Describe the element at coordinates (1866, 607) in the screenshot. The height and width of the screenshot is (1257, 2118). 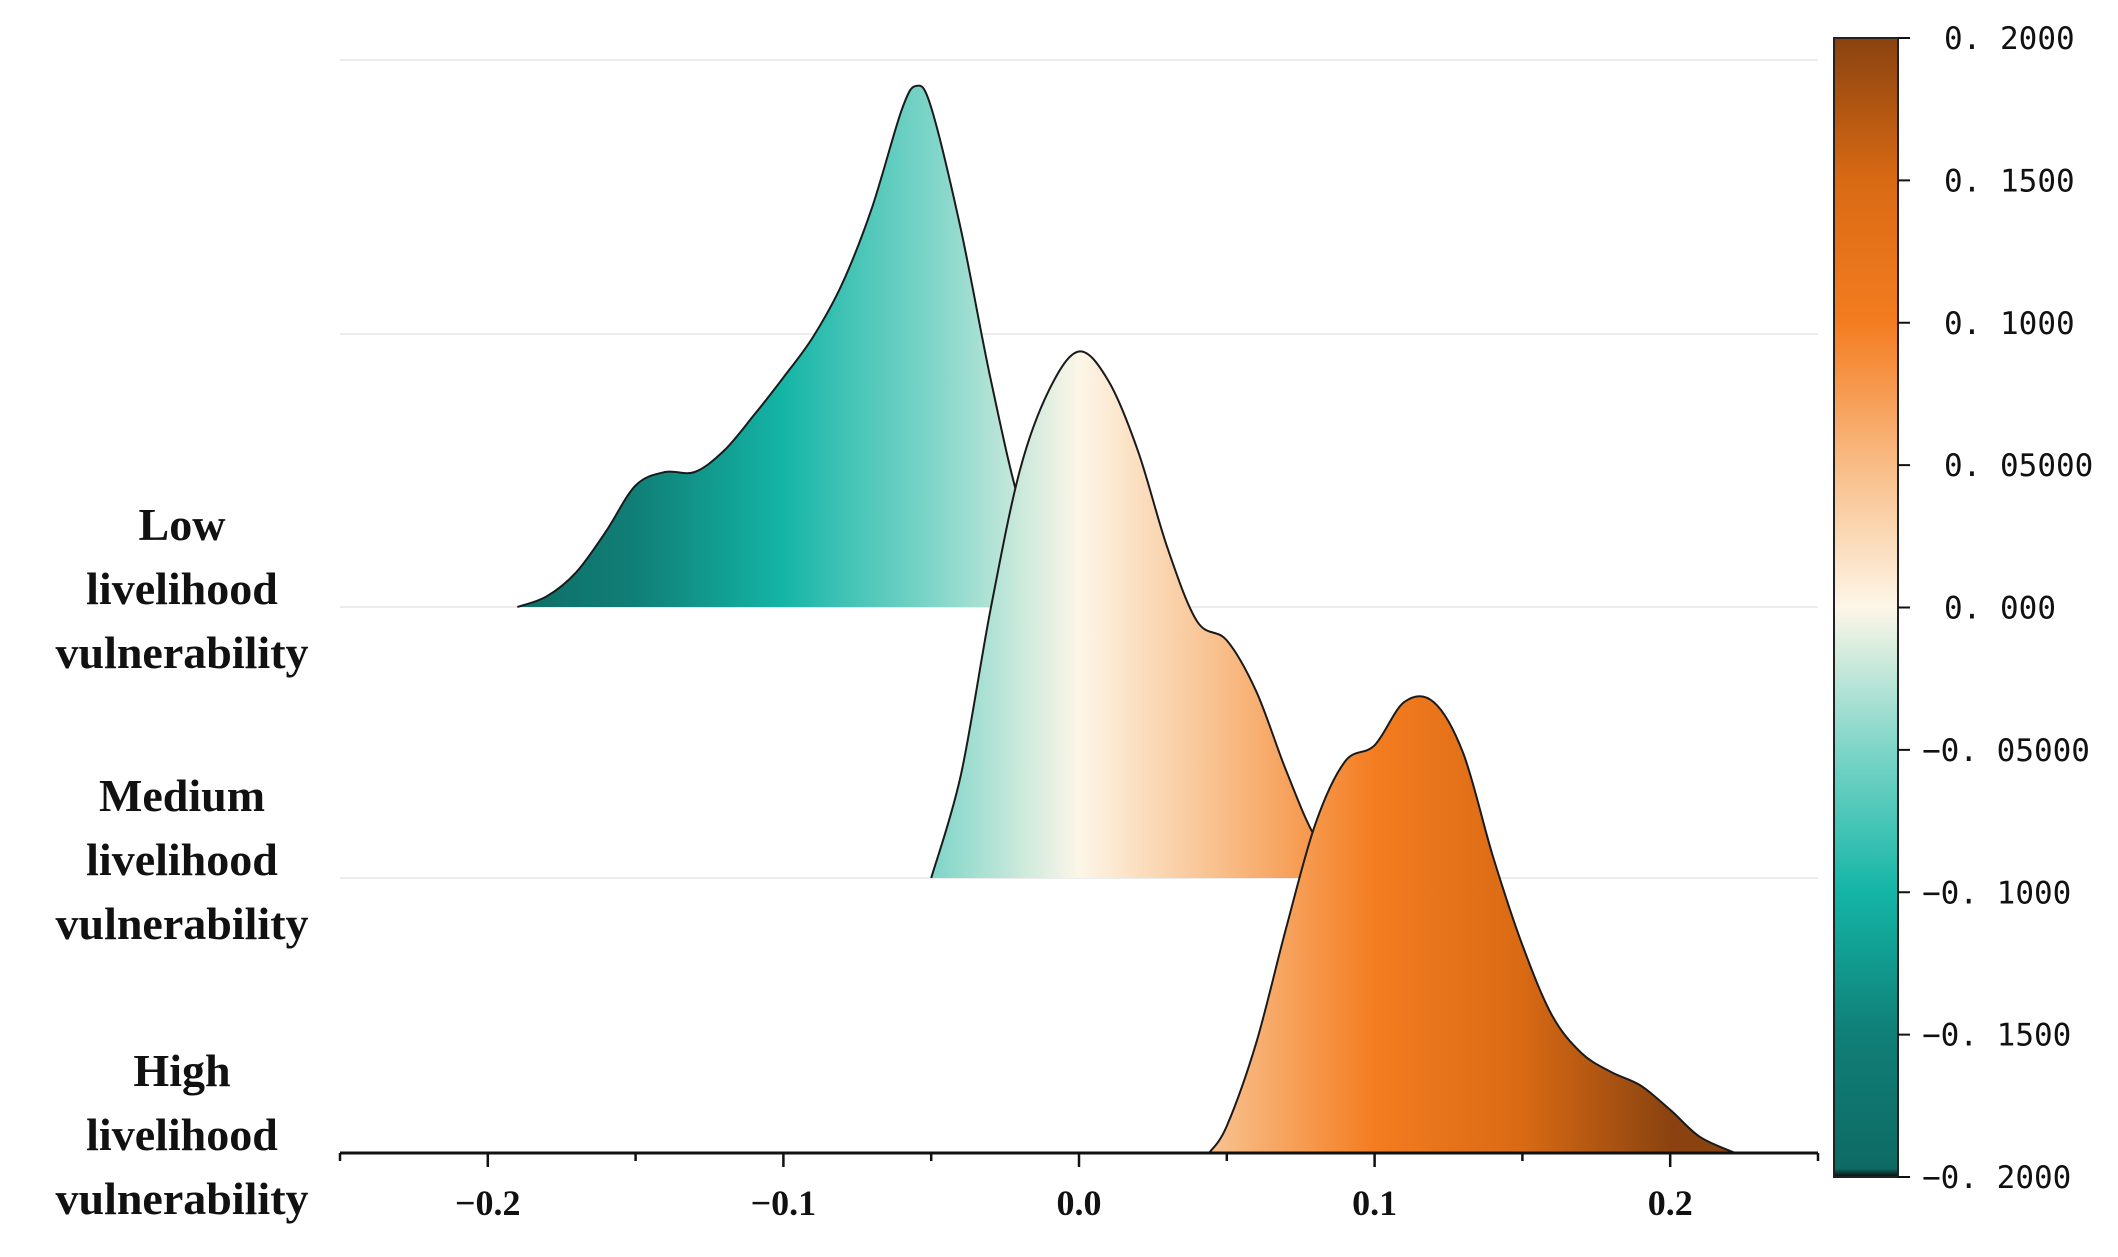
I see `colorbar-gradient` at that location.